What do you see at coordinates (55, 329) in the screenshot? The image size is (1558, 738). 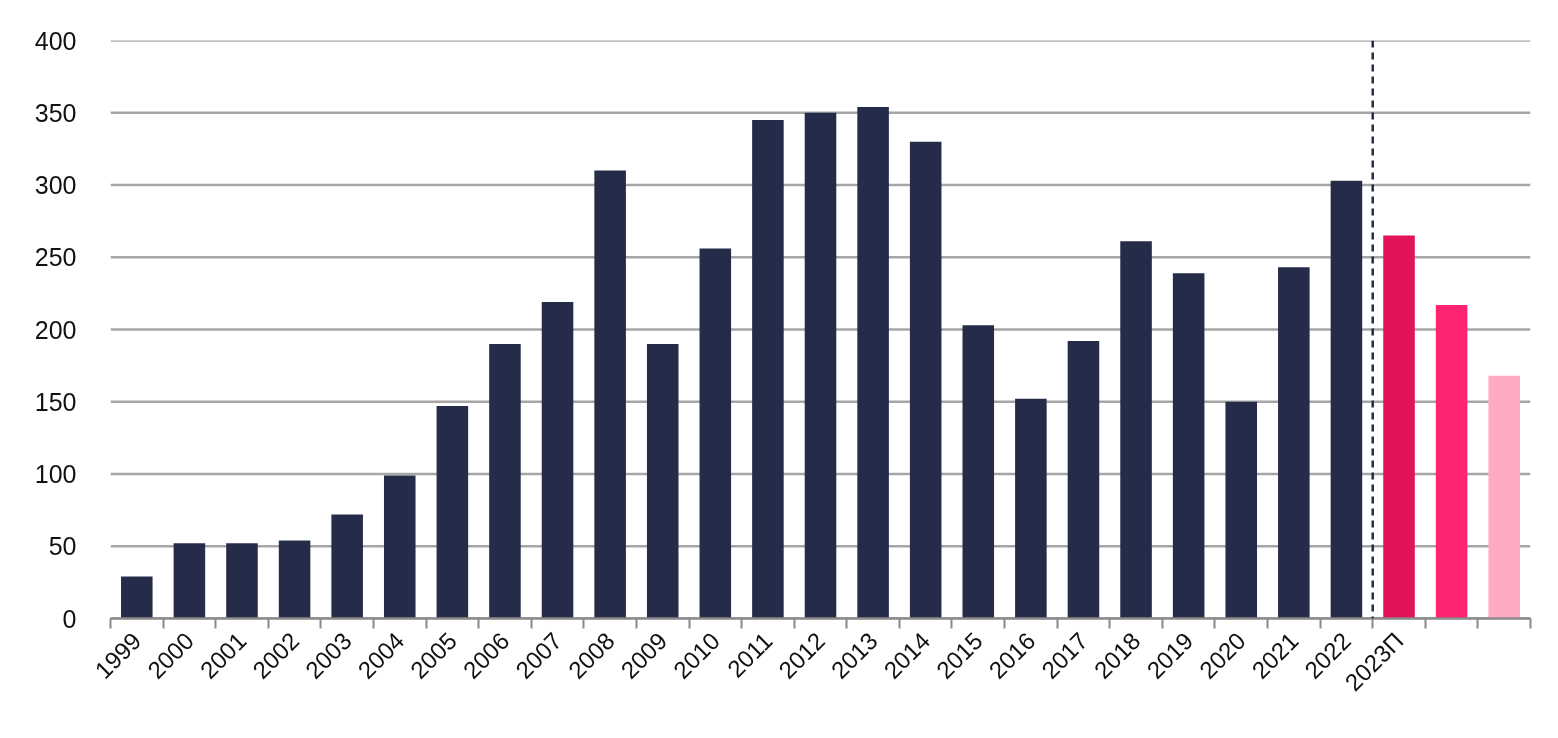 I see `y-tick-label: 200` at bounding box center [55, 329].